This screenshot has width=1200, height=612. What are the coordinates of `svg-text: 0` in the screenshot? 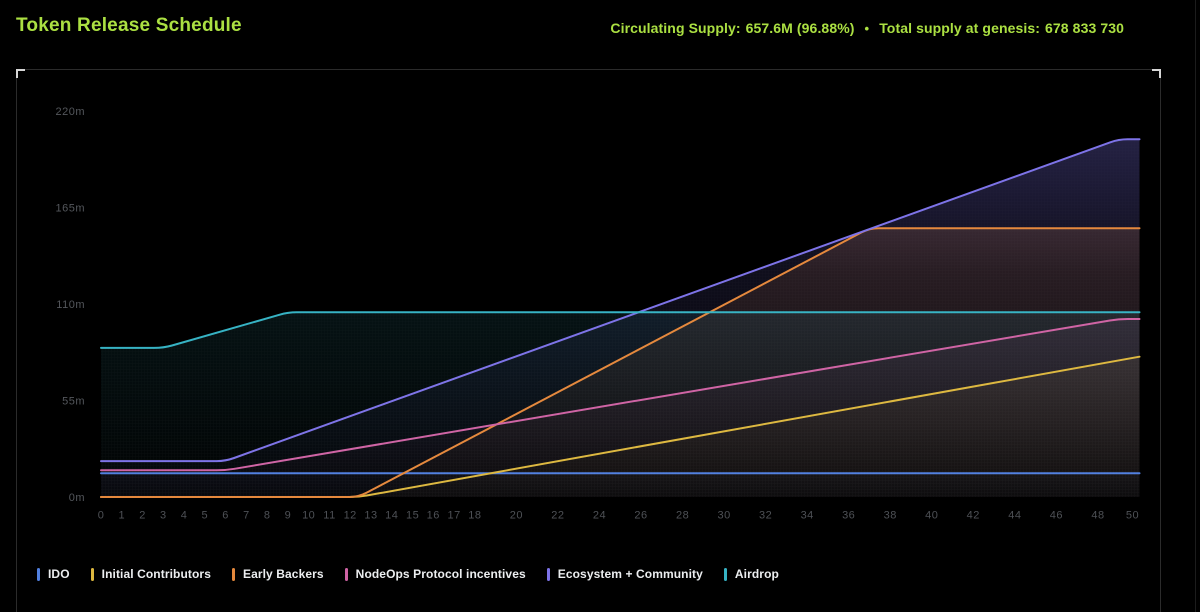 It's located at (101, 516).